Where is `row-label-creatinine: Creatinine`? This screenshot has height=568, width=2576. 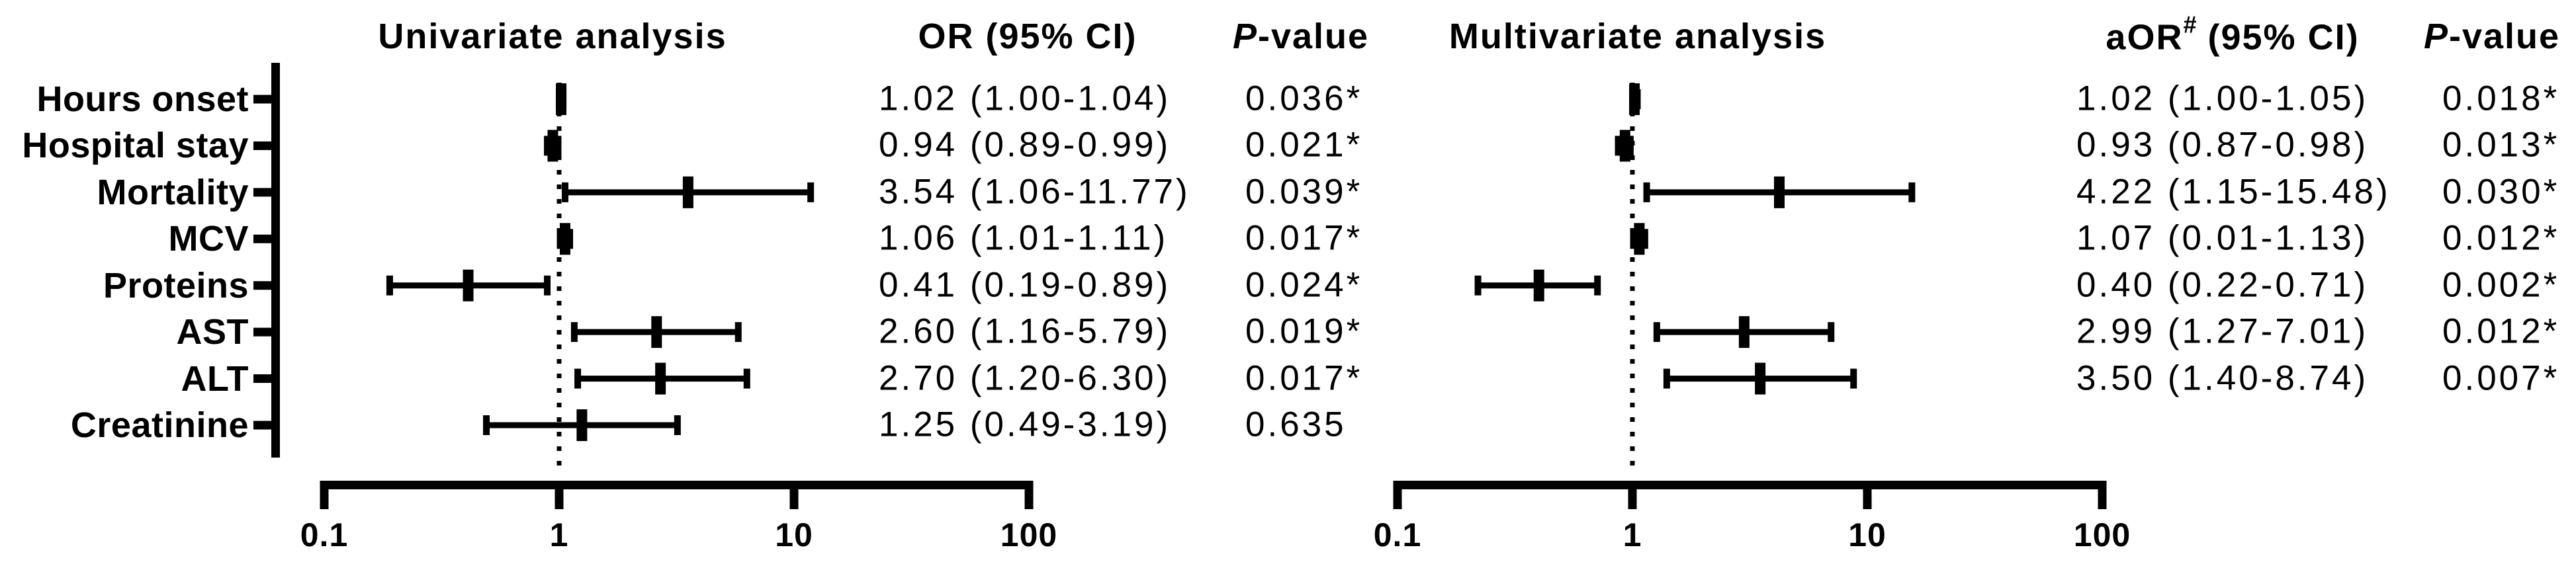 row-label-creatinine: Creatinine is located at coordinates (159, 425).